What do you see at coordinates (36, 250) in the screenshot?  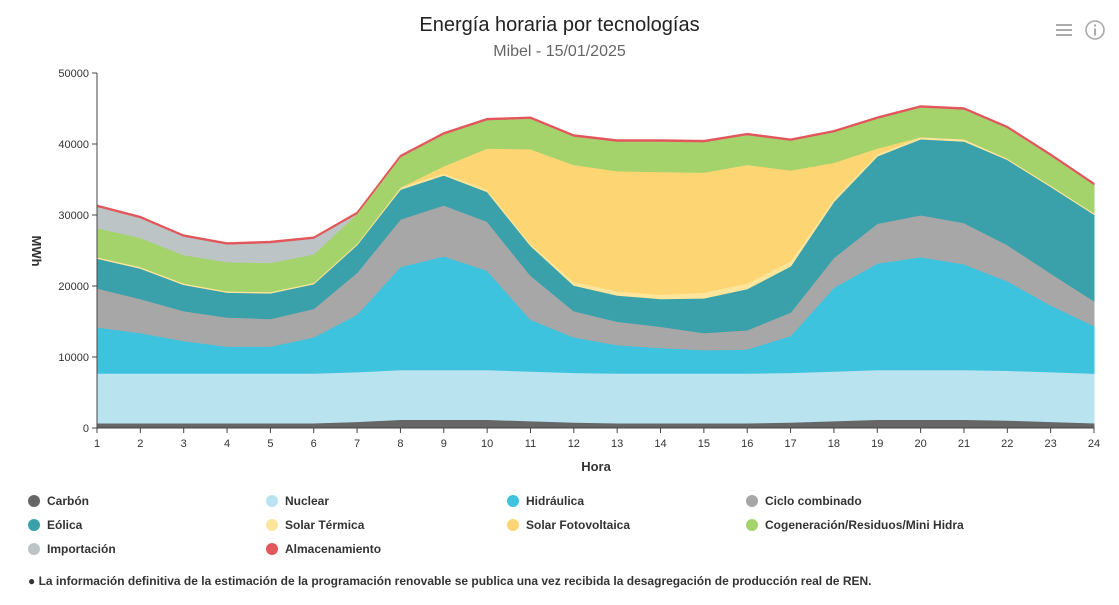 I see `y-axis-title: MWh` at bounding box center [36, 250].